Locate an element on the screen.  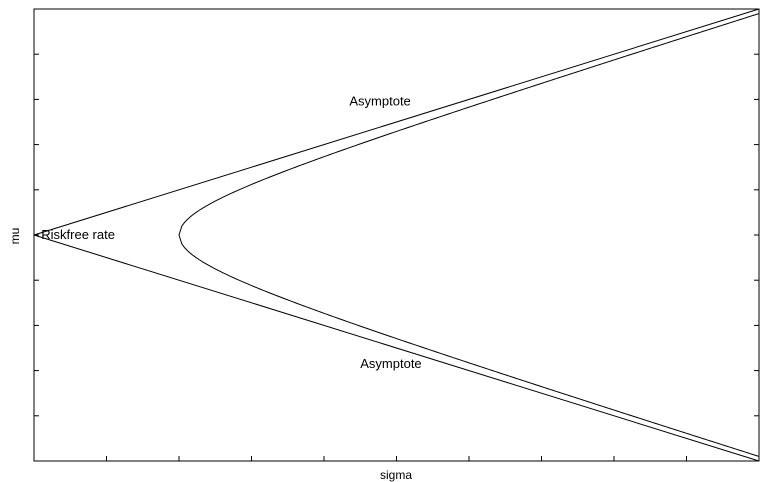
x-axis-ticks is located at coordinates (396, 458).